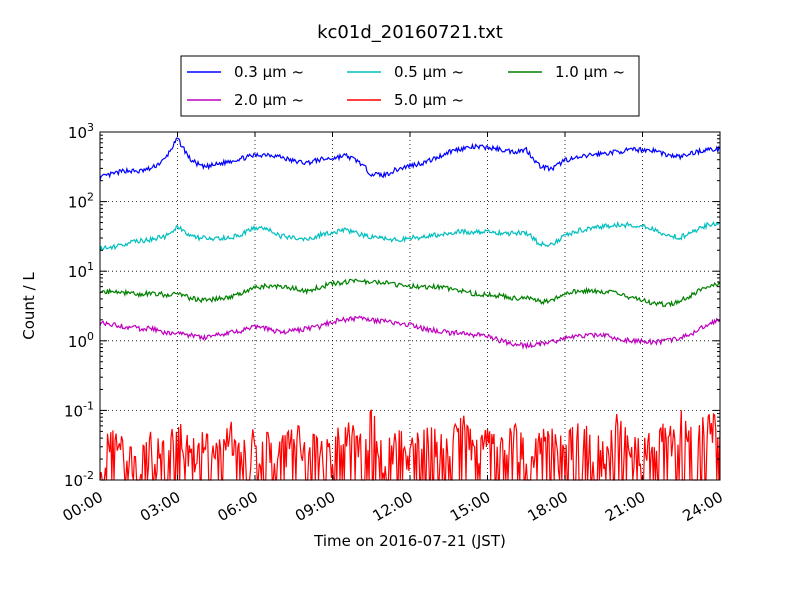  What do you see at coordinates (79, 479) in the screenshot?
I see `y-tick-label: 10⁻²` at bounding box center [79, 479].